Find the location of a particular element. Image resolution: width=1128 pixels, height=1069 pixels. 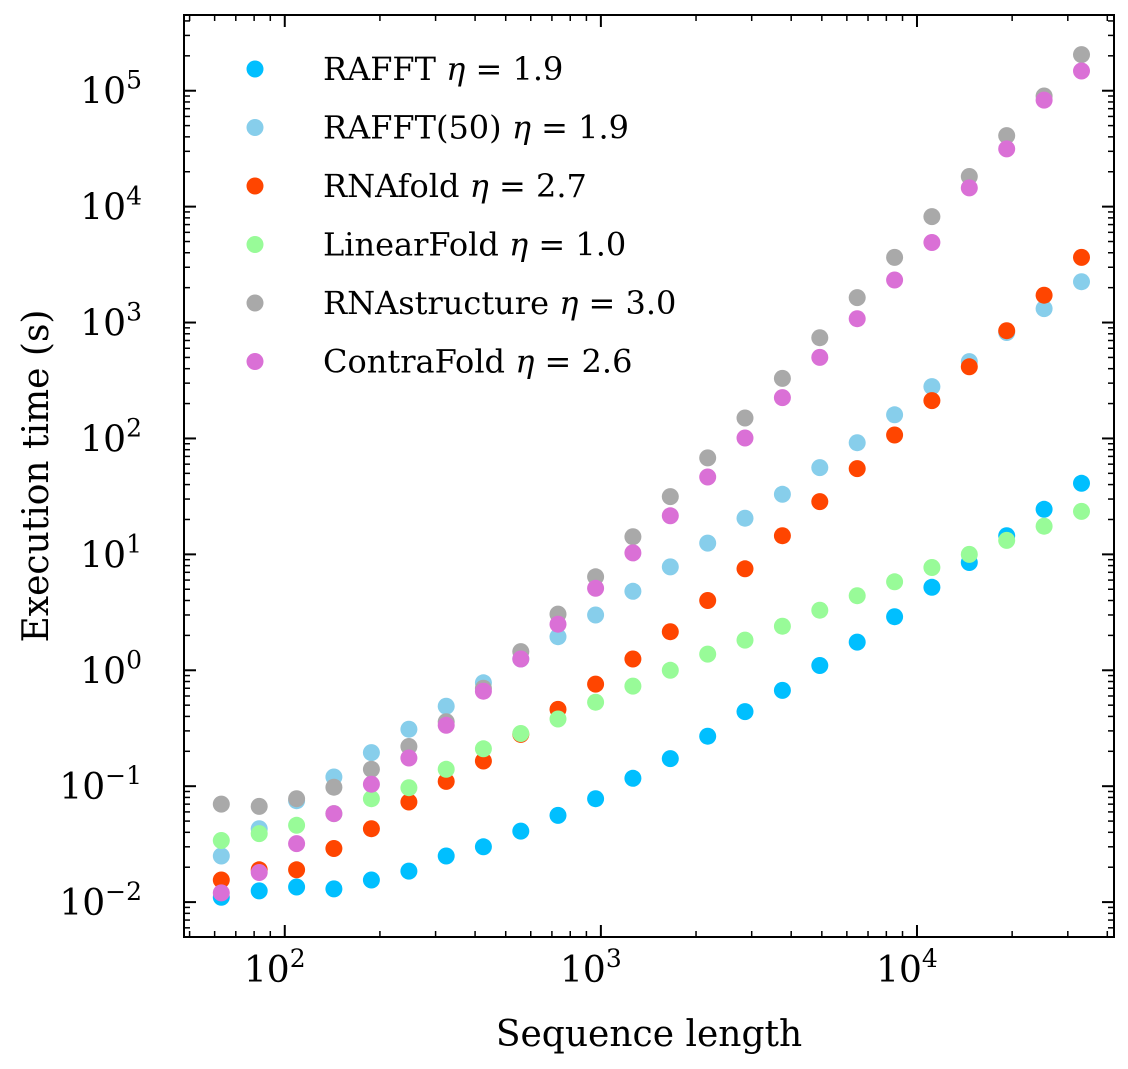

legend-entry: RNAfold η = 2.7 is located at coordinates (416, 186).